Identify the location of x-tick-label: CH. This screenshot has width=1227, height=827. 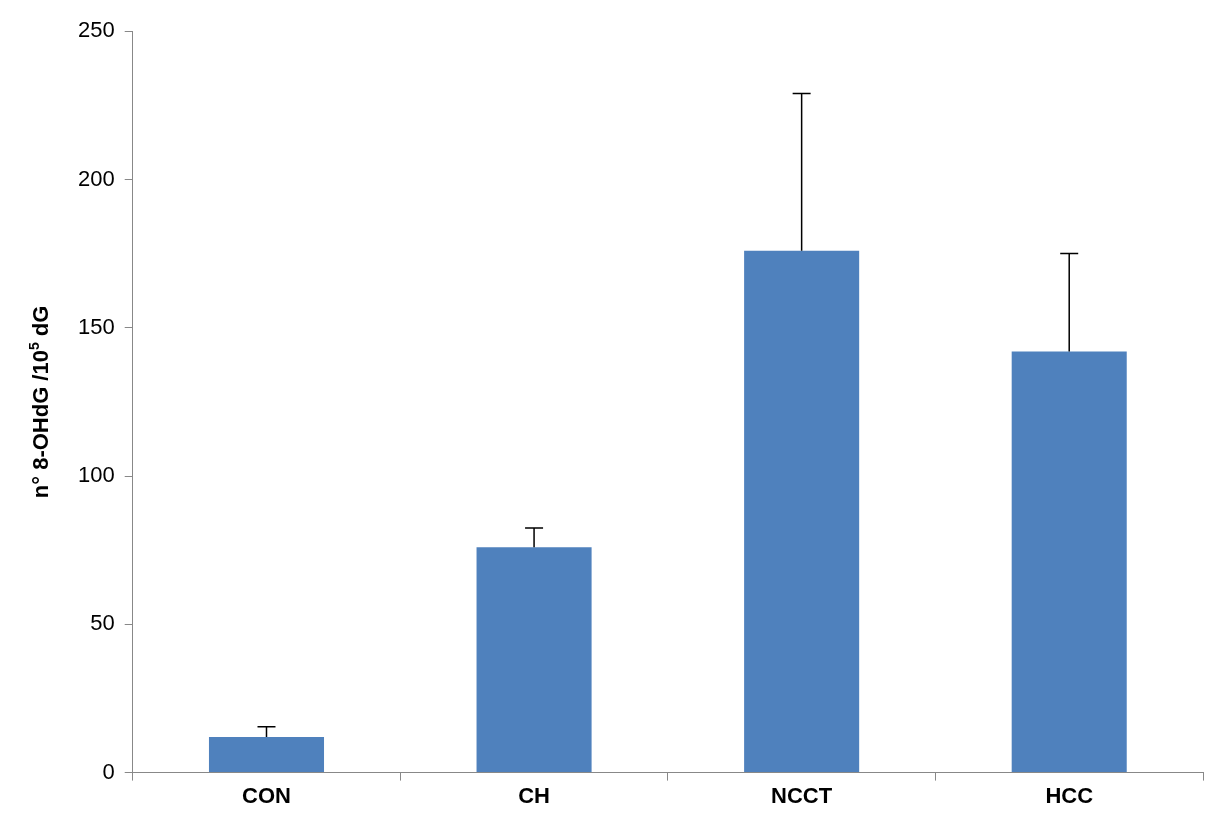
(534, 795).